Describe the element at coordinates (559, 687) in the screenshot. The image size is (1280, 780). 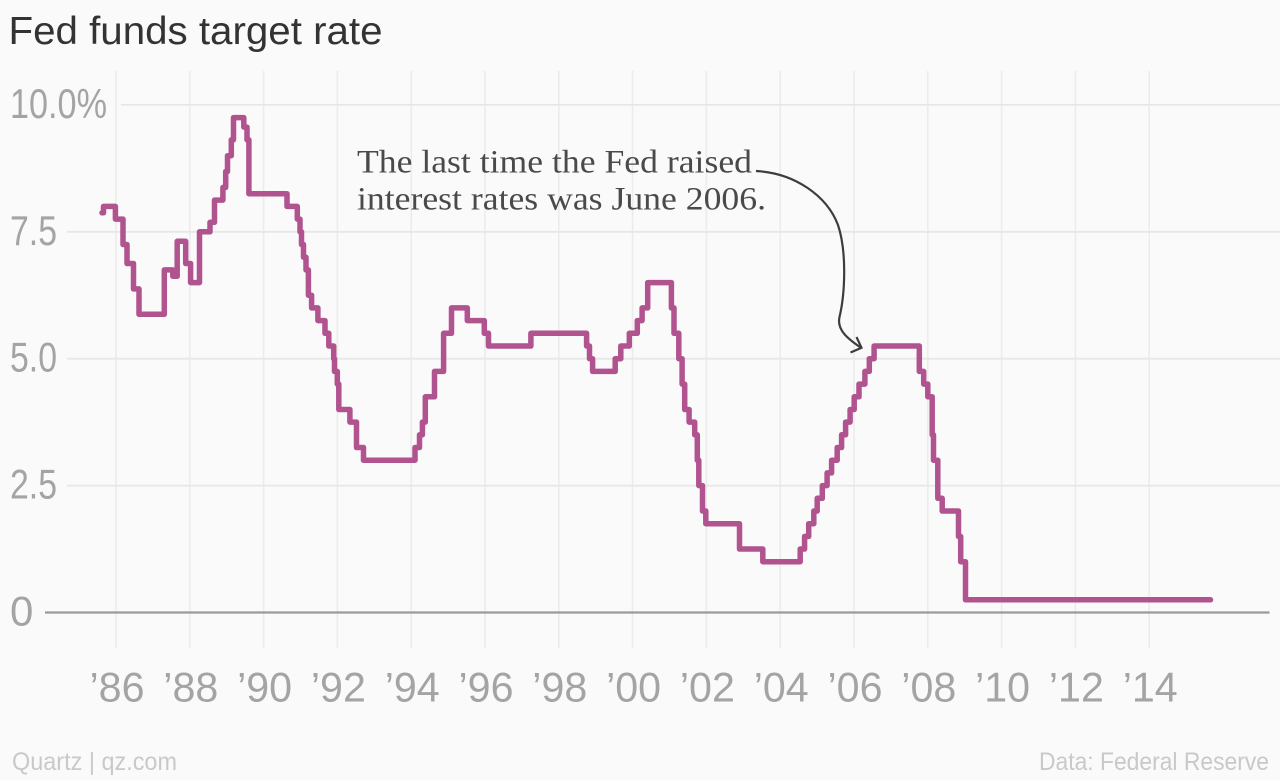
I see `svg-text: ’98` at that location.